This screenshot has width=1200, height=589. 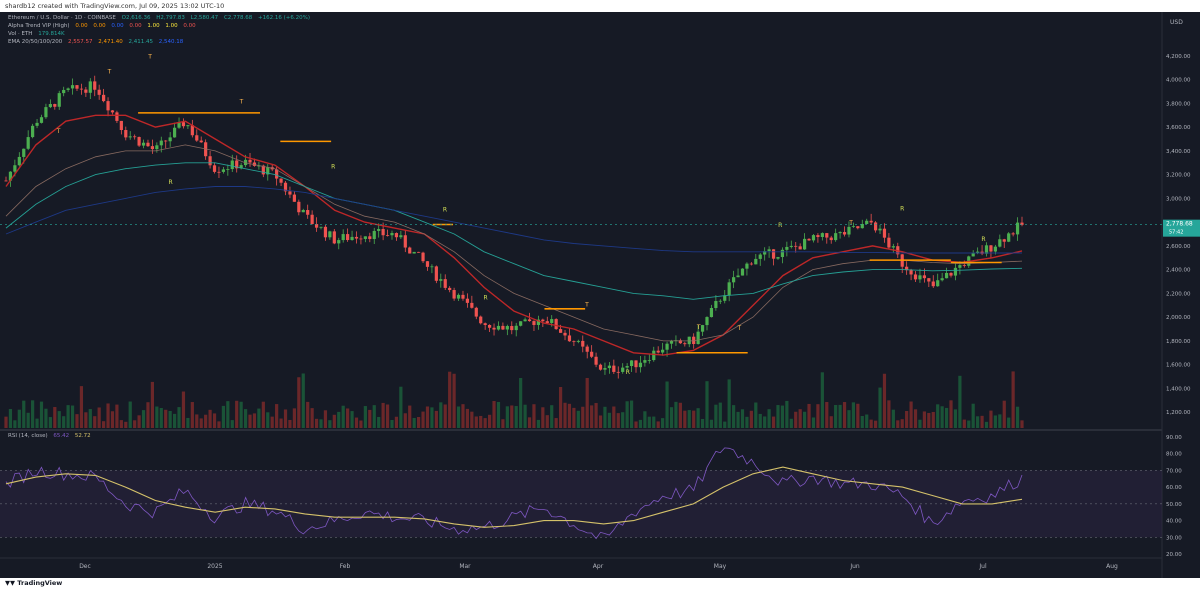 I want to click on alpha-val: 0.00, so click(x=189, y=26).